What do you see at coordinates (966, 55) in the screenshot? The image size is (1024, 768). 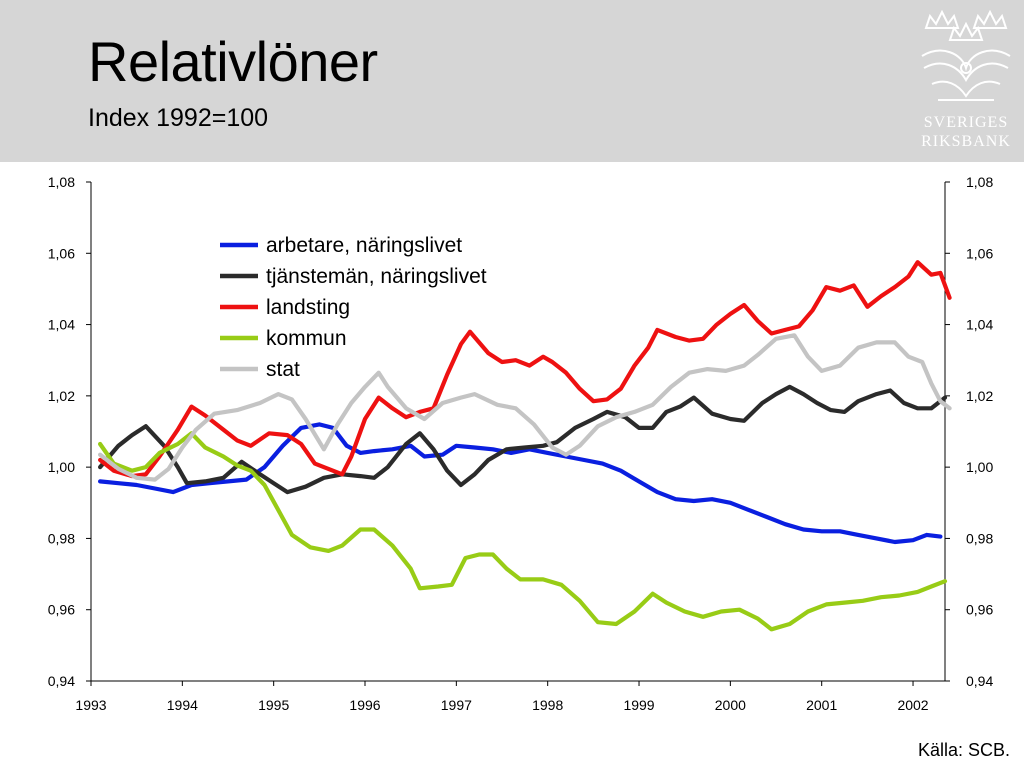 I see `riksbank-crown-emblem-icon` at bounding box center [966, 55].